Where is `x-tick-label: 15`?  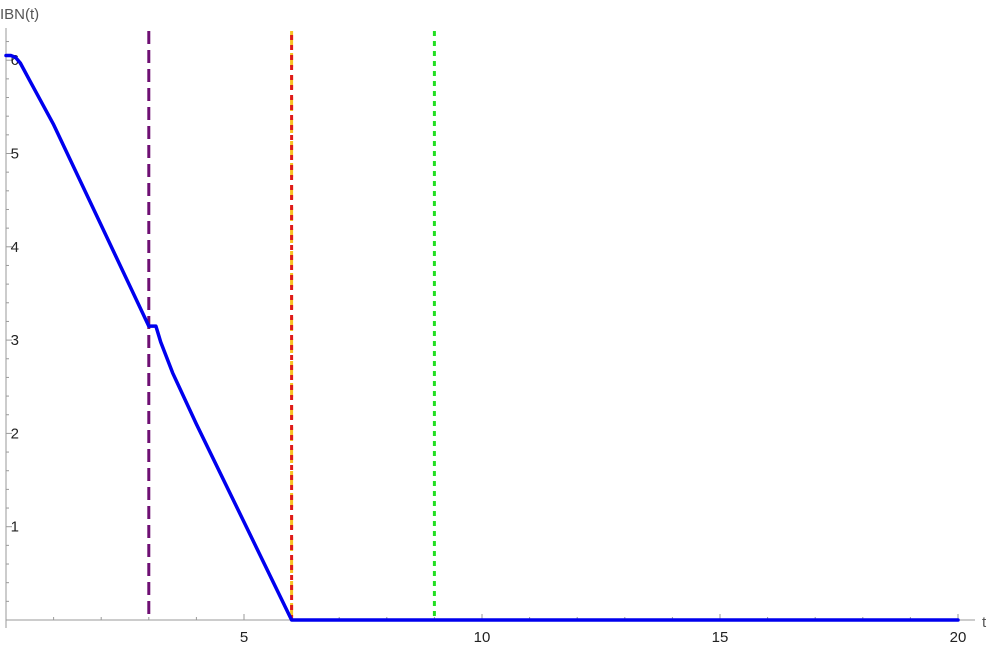
x-tick-label: 15 is located at coordinates (720, 637).